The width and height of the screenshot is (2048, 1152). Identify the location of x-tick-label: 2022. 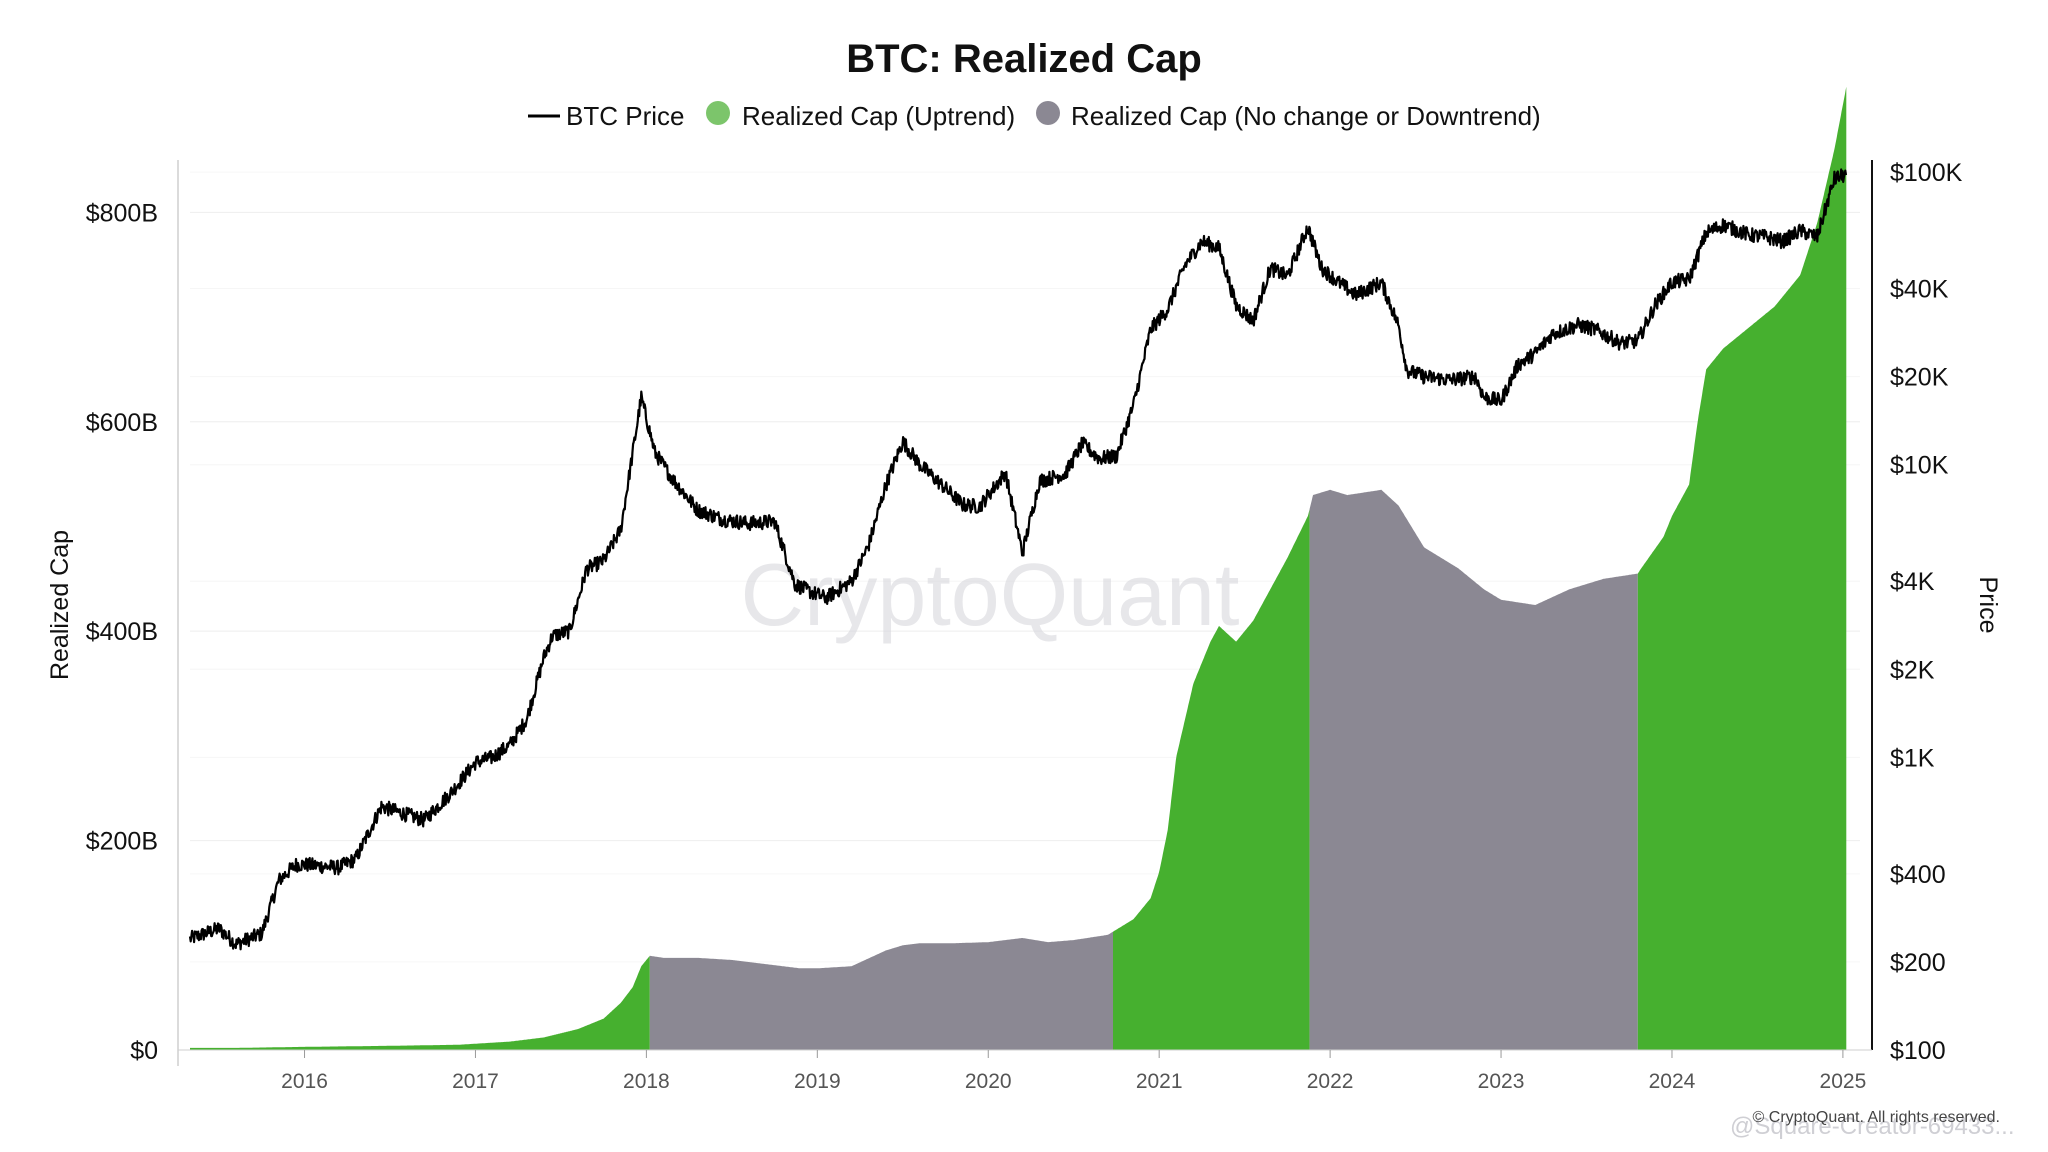
(1330, 1081).